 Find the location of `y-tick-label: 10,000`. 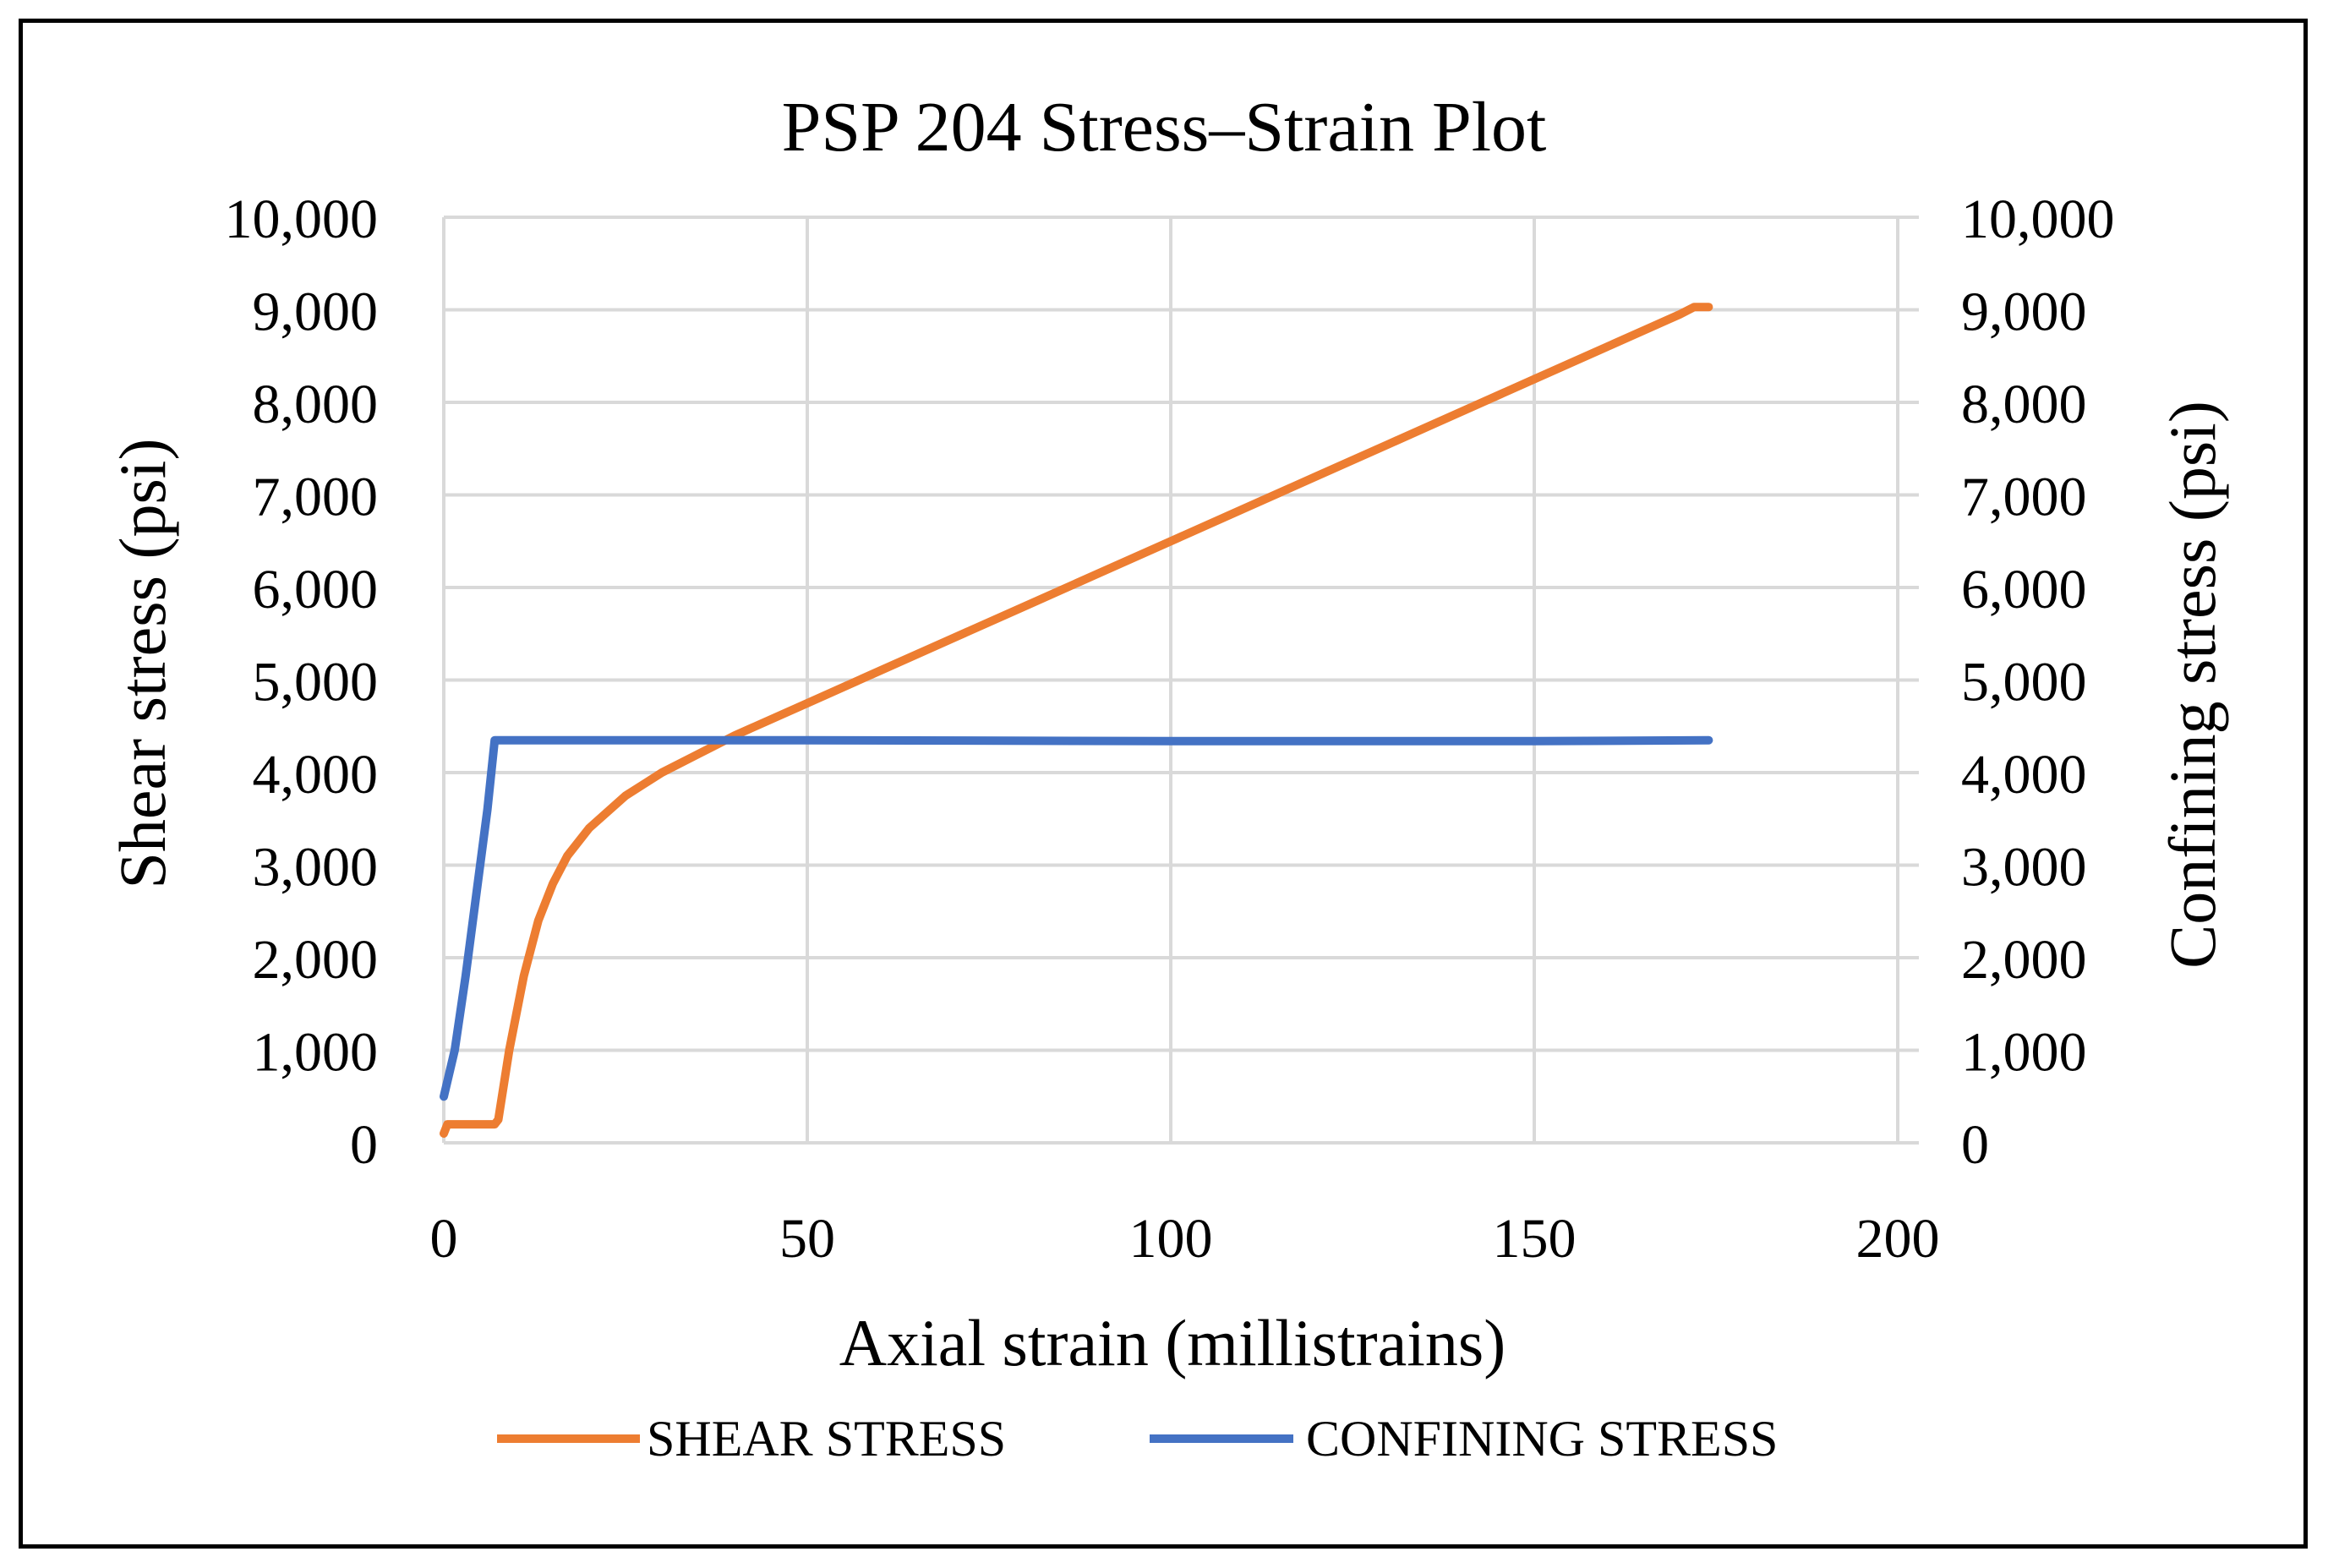

y-tick-label: 10,000 is located at coordinates (302, 219).